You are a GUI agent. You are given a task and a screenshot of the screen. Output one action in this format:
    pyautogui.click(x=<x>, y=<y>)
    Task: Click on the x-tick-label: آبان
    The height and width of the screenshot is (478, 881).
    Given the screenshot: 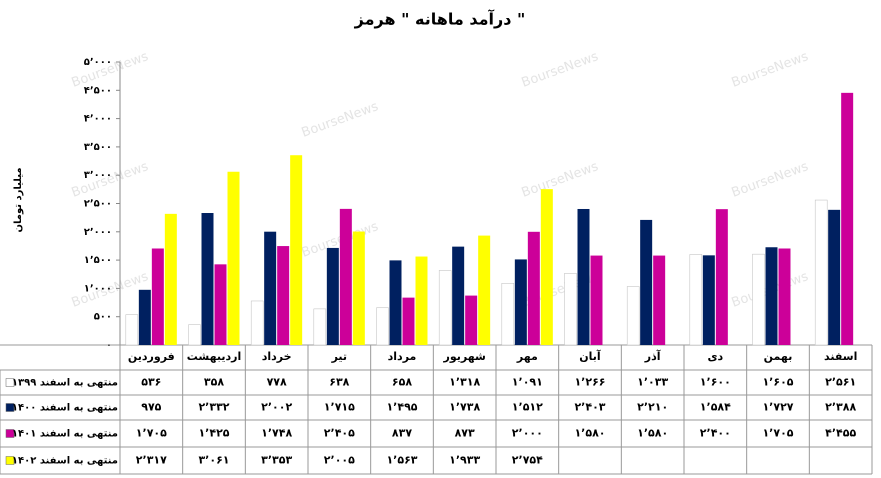 What is the action you would take?
    pyautogui.click(x=590, y=356)
    